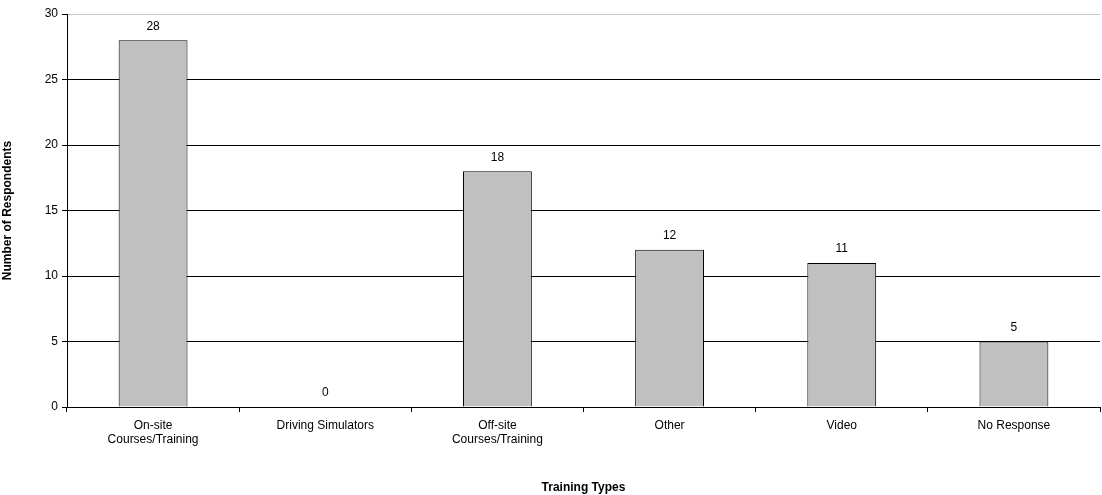 Image resolution: width=1102 pixels, height=495 pixels. What do you see at coordinates (51, 144) in the screenshot?
I see `y-tick-label: 20` at bounding box center [51, 144].